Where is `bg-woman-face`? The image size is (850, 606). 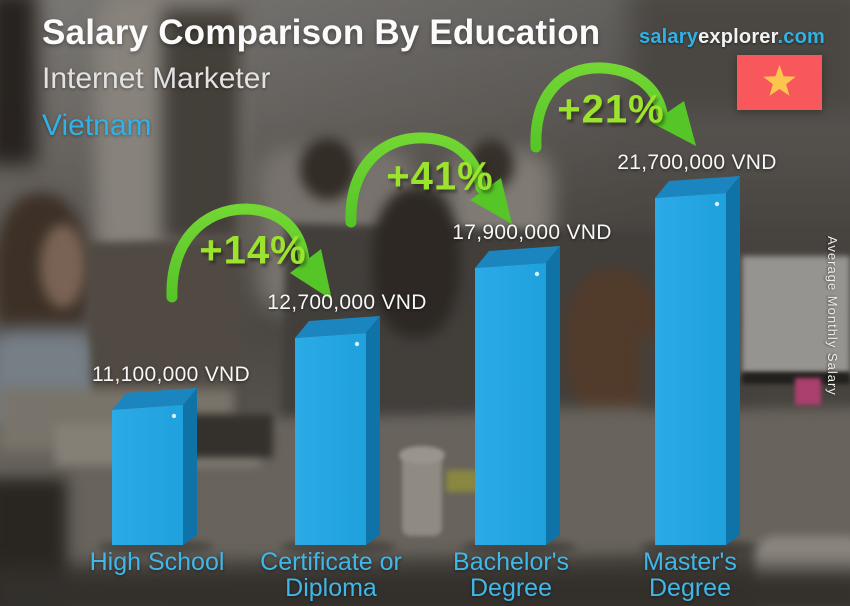
bg-woman-face is located at coordinates (63, 266).